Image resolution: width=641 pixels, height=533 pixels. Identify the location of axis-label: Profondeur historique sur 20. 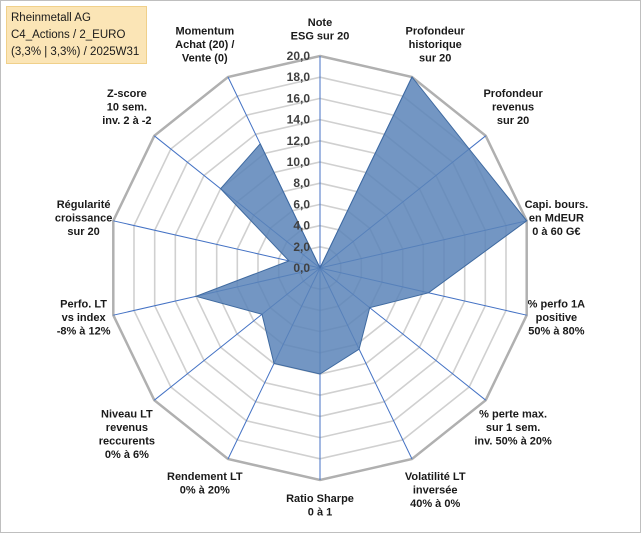
(436, 45).